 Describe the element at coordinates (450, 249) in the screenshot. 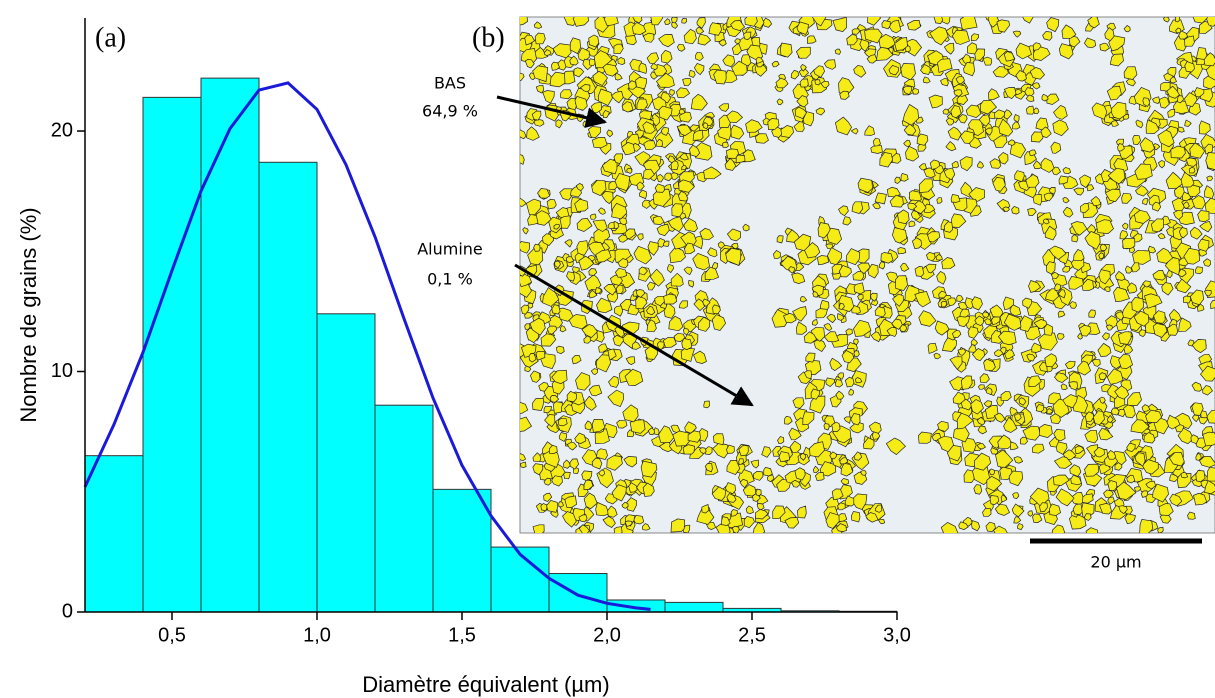

I see `annotation-name: Alumine` at that location.